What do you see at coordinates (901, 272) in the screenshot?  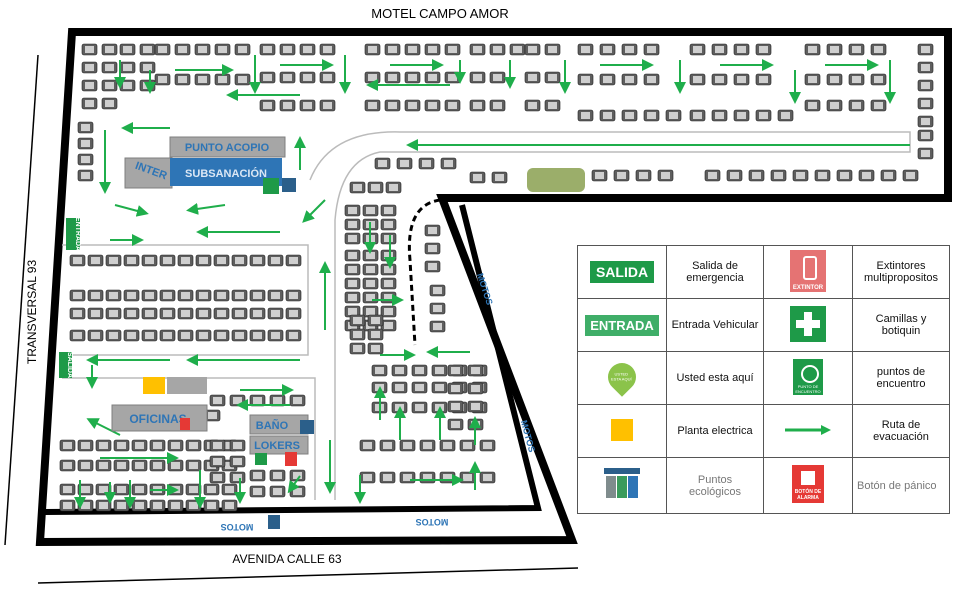 I see `legend-label: Extintores multipropositos` at bounding box center [901, 272].